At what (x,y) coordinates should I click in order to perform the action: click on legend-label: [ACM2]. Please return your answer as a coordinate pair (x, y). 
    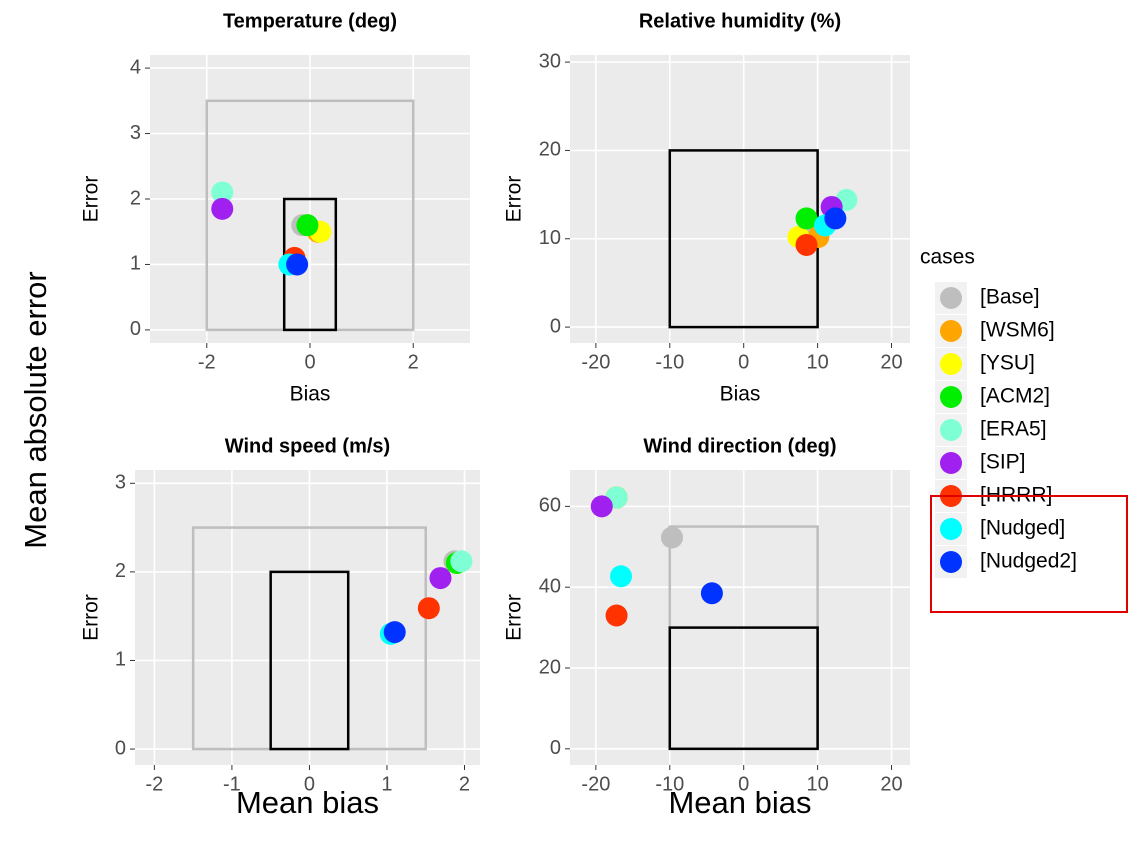
    Looking at the image, I should click on (1015, 396).